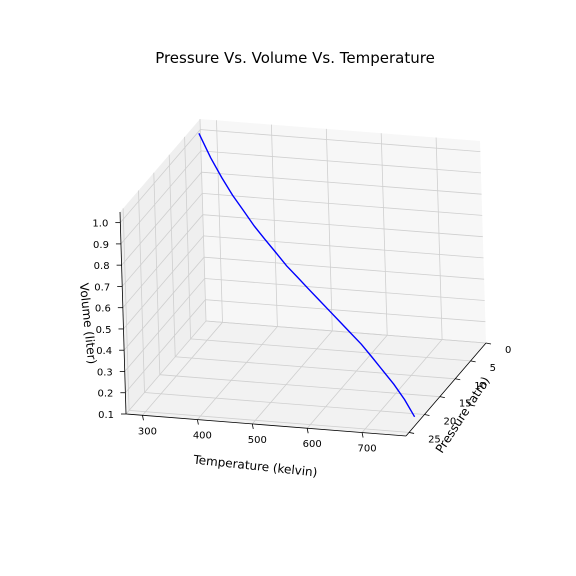 This screenshot has height=576, width=576. Describe the element at coordinates (88, 323) in the screenshot. I see `z-axis-label: Volume (liter)` at that location.